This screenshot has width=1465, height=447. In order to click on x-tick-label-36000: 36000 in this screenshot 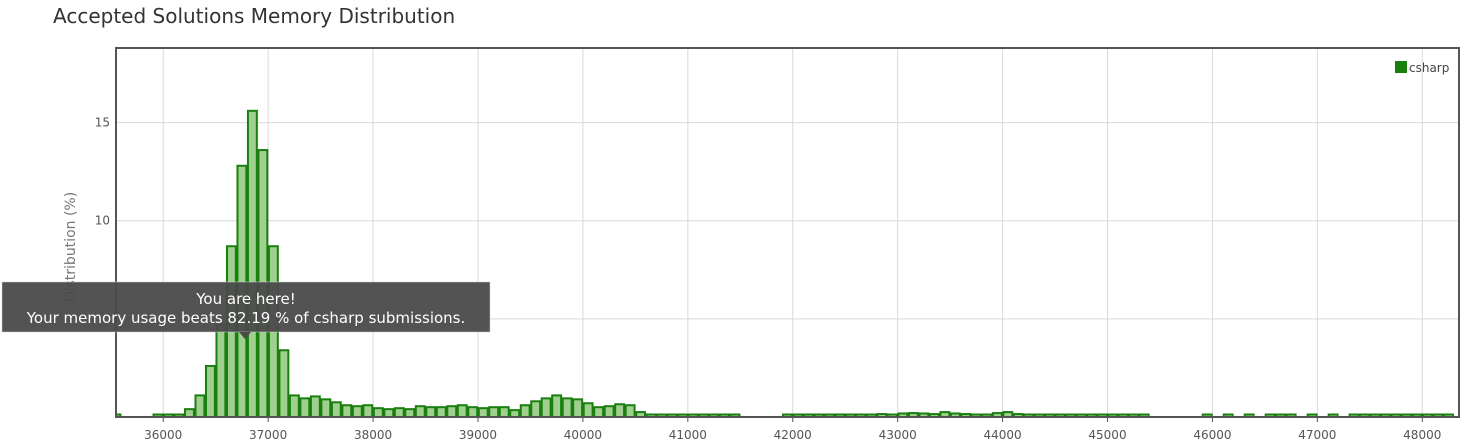, I will do `click(163, 435)`.